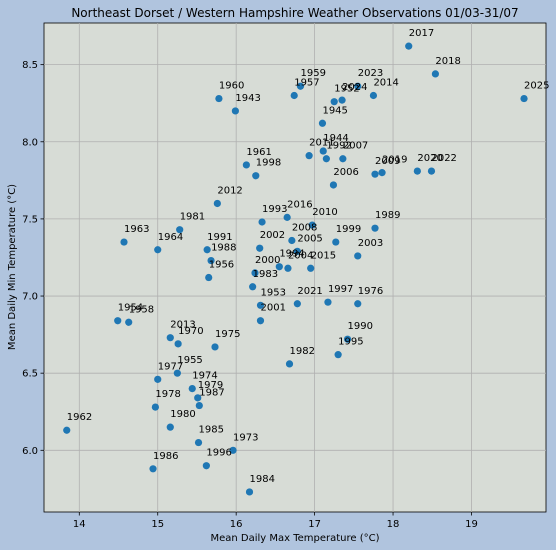 The image size is (556, 550). I want to click on point-label-1992: 1992, so click(338, 146).